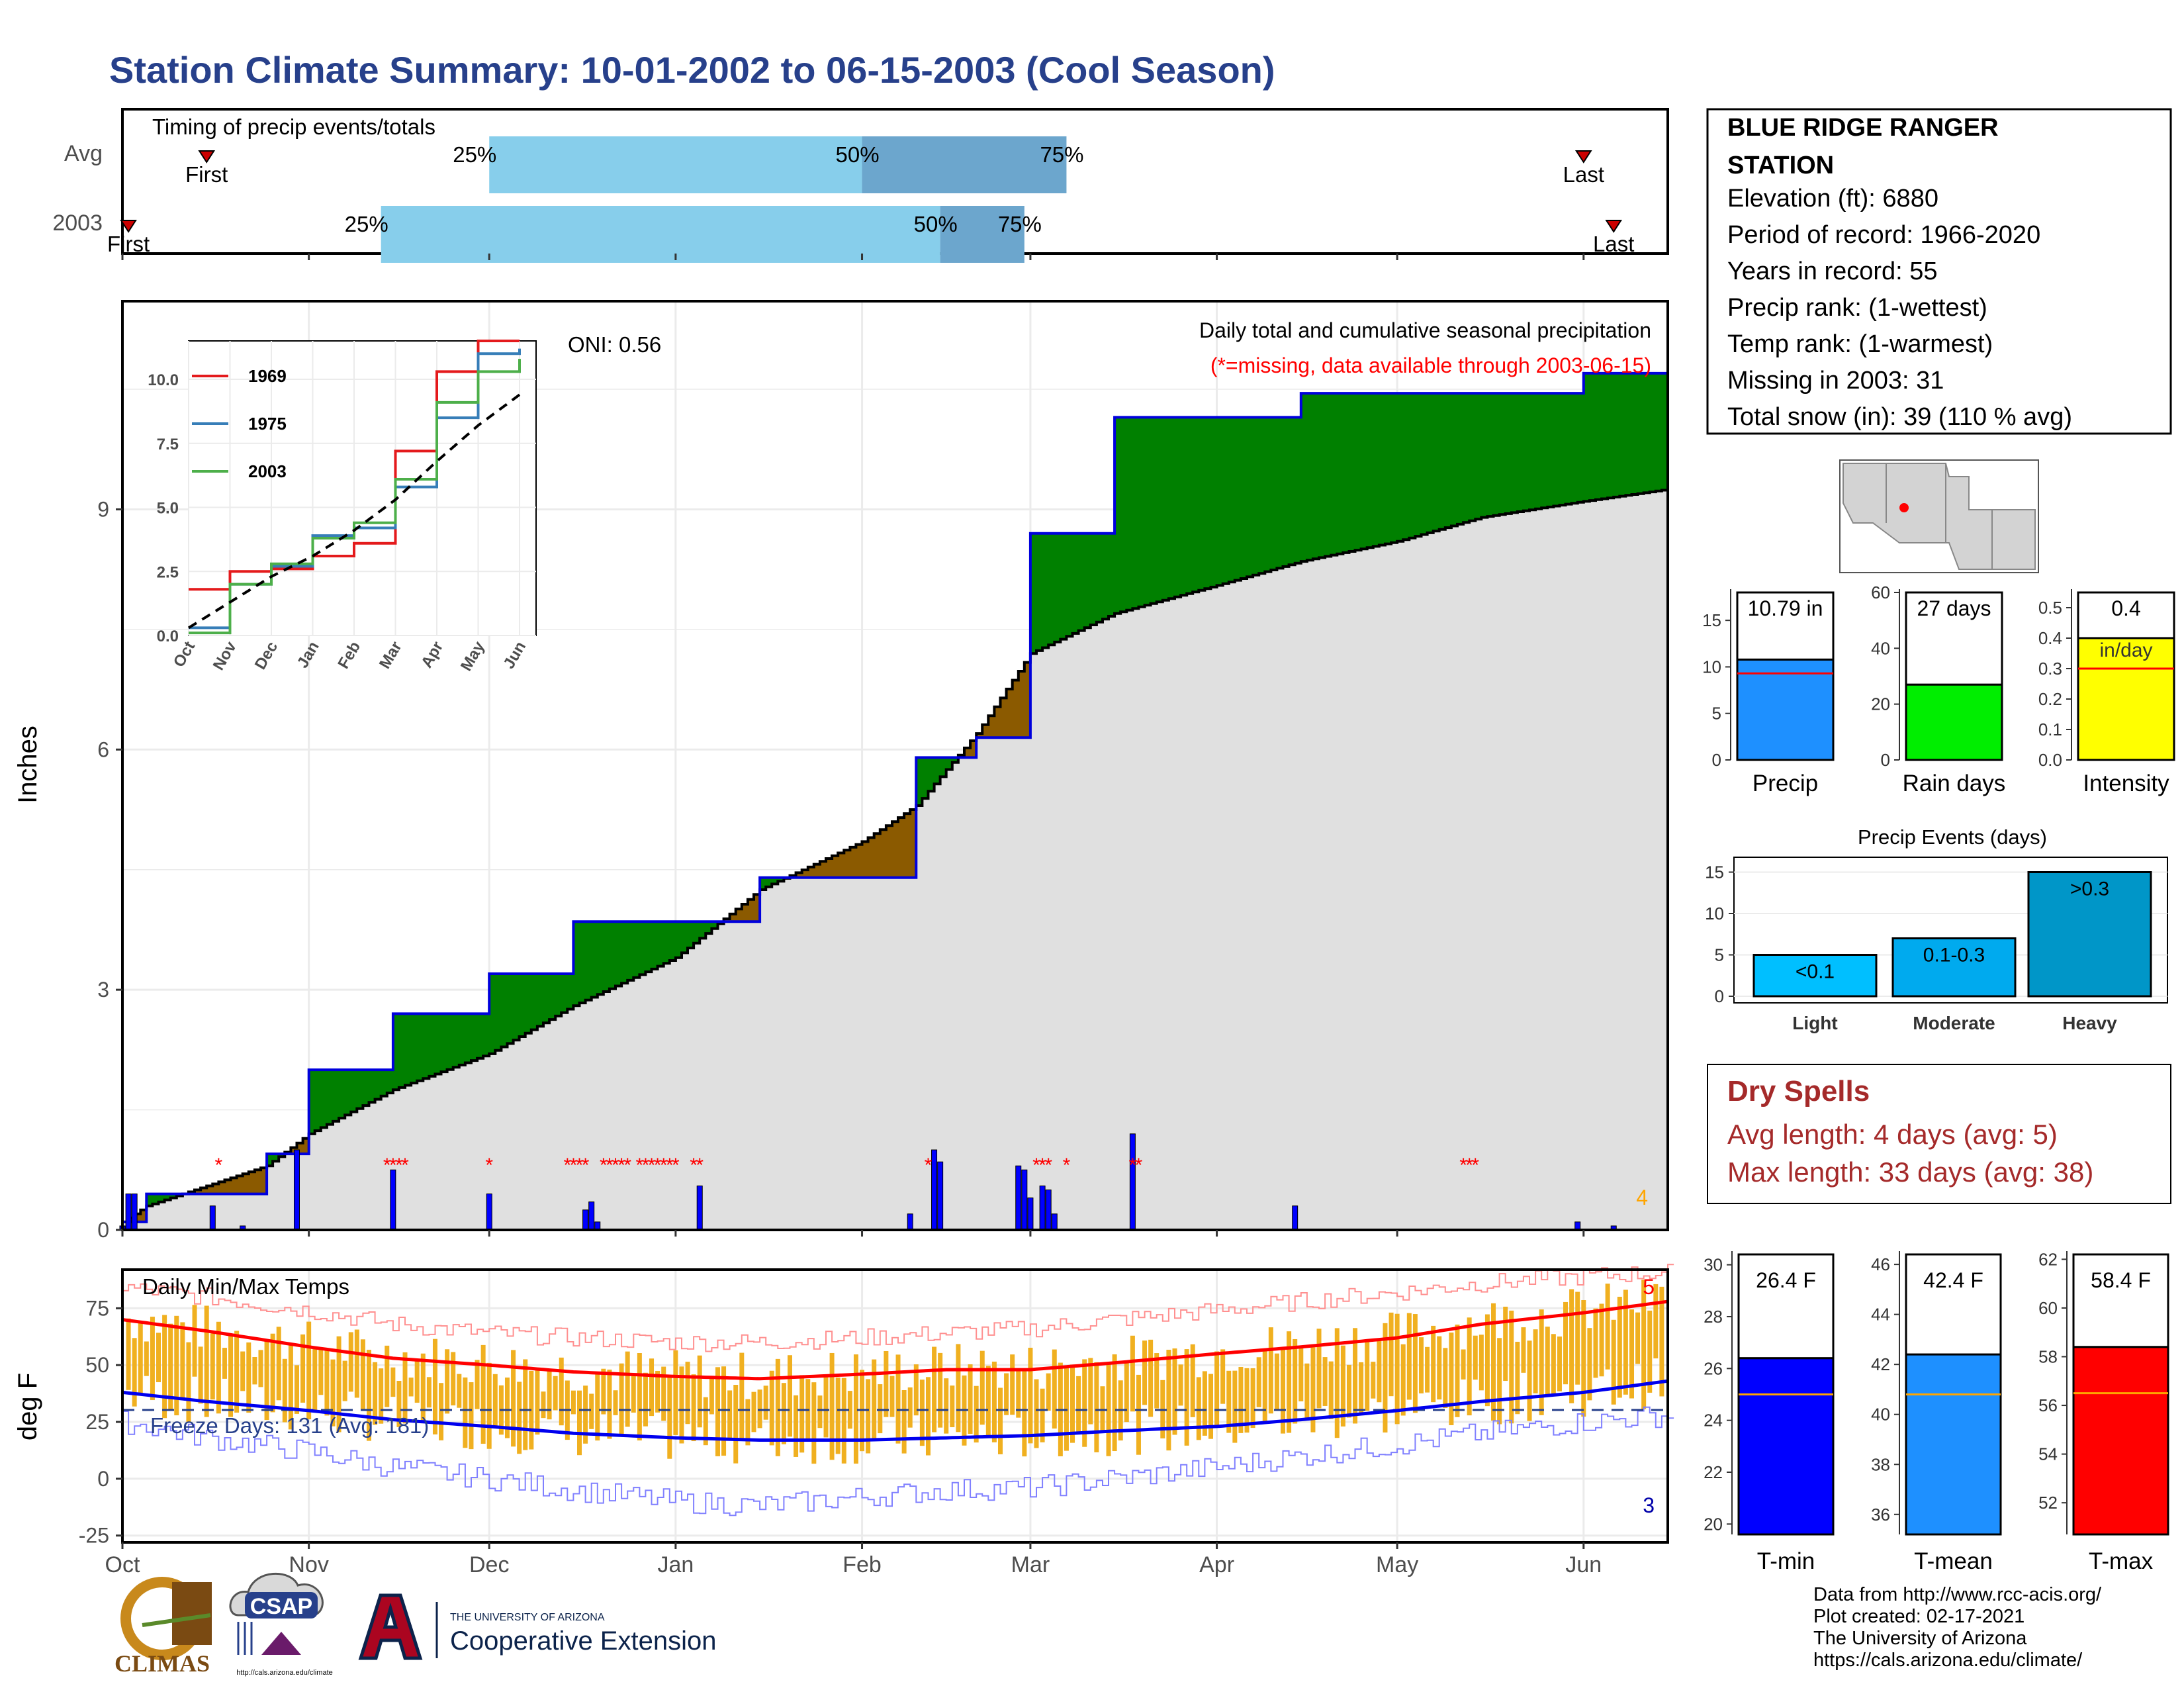  I want to click on inset-frame, so click(363, 488).